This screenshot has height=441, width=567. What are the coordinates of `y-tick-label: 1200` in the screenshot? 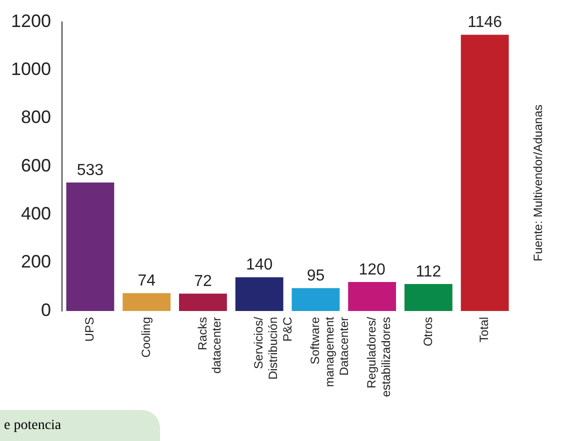 It's located at (31, 20).